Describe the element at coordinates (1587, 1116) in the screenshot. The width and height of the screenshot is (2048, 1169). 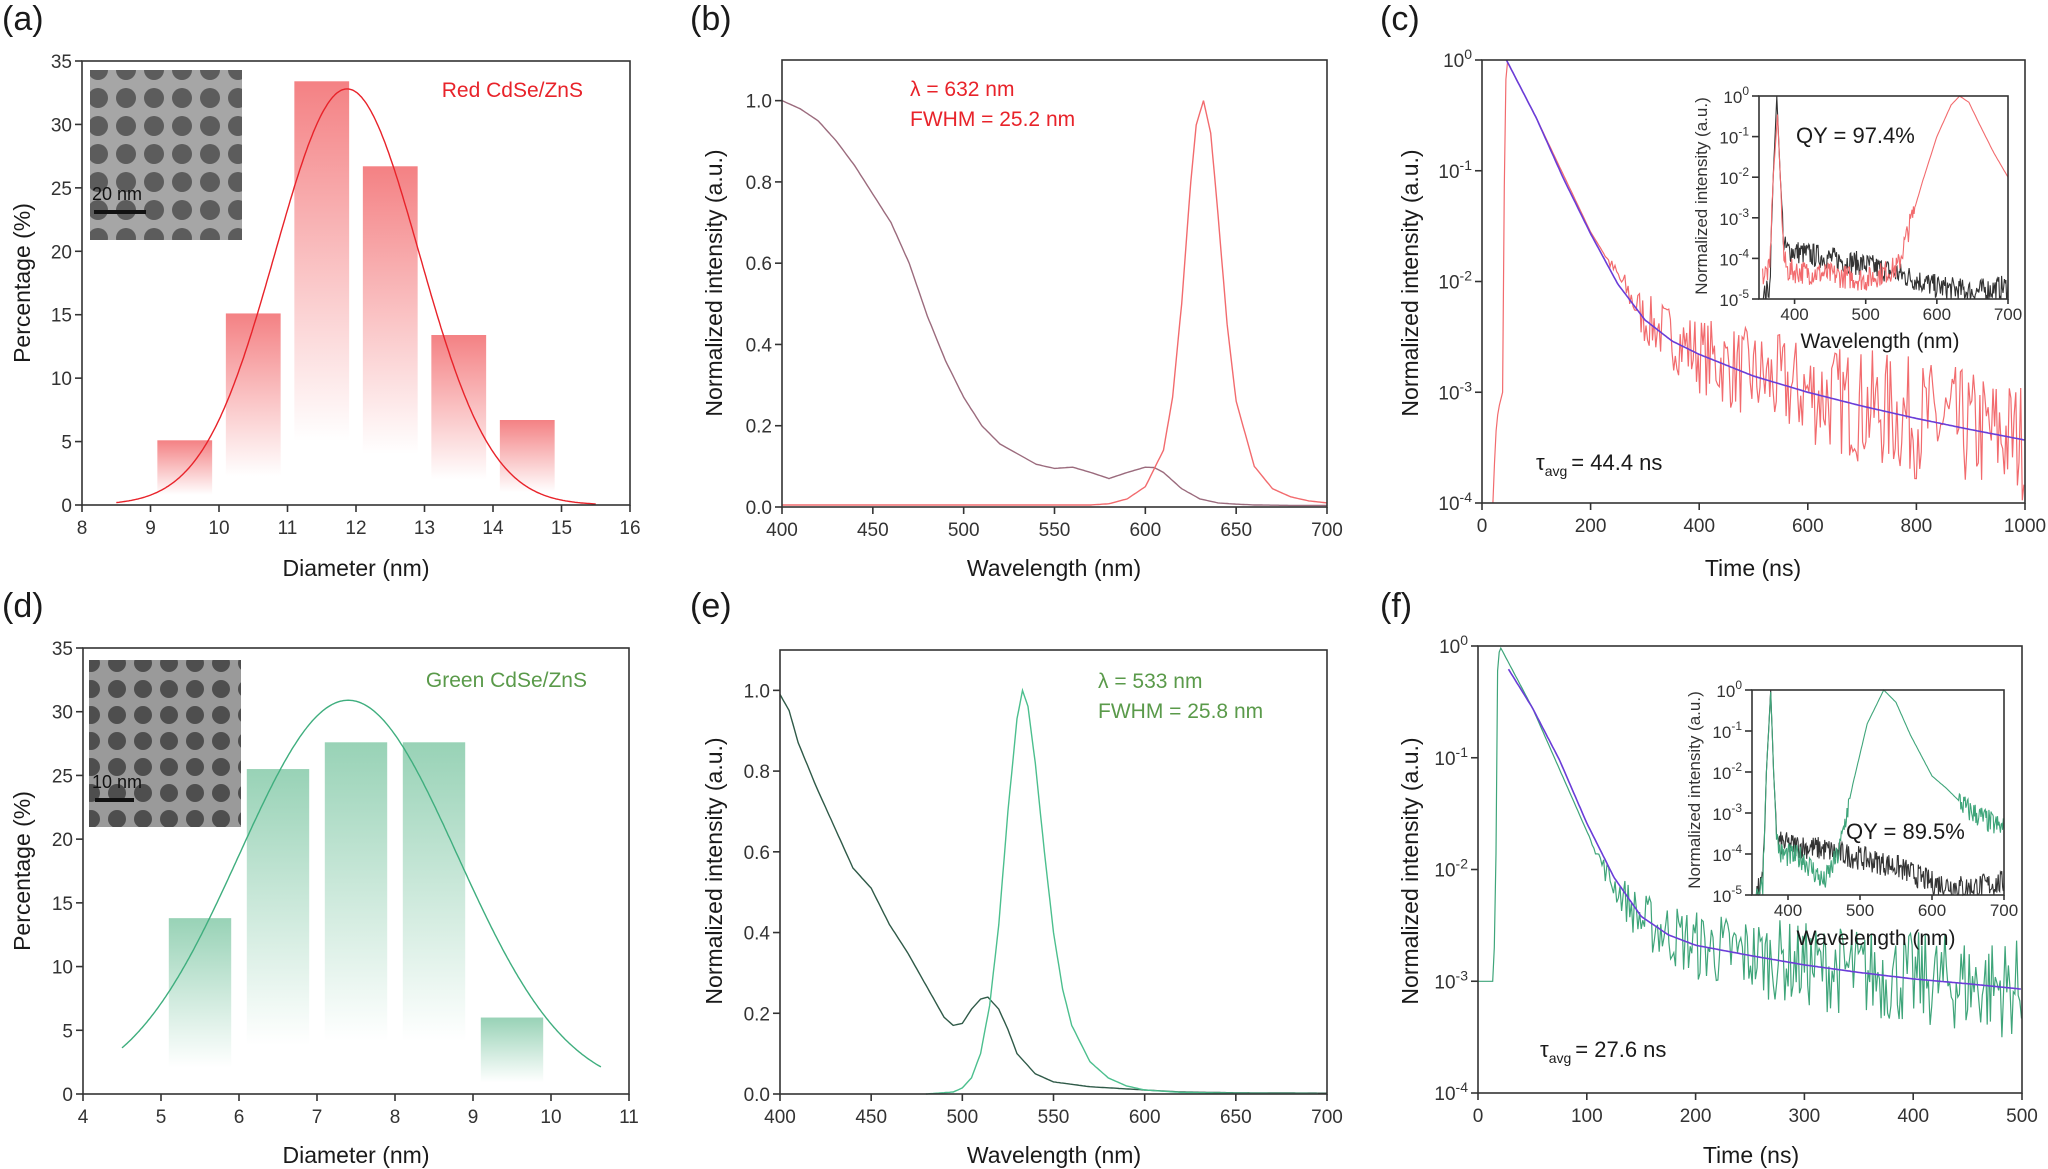
I see `x-tick-label: 100` at that location.